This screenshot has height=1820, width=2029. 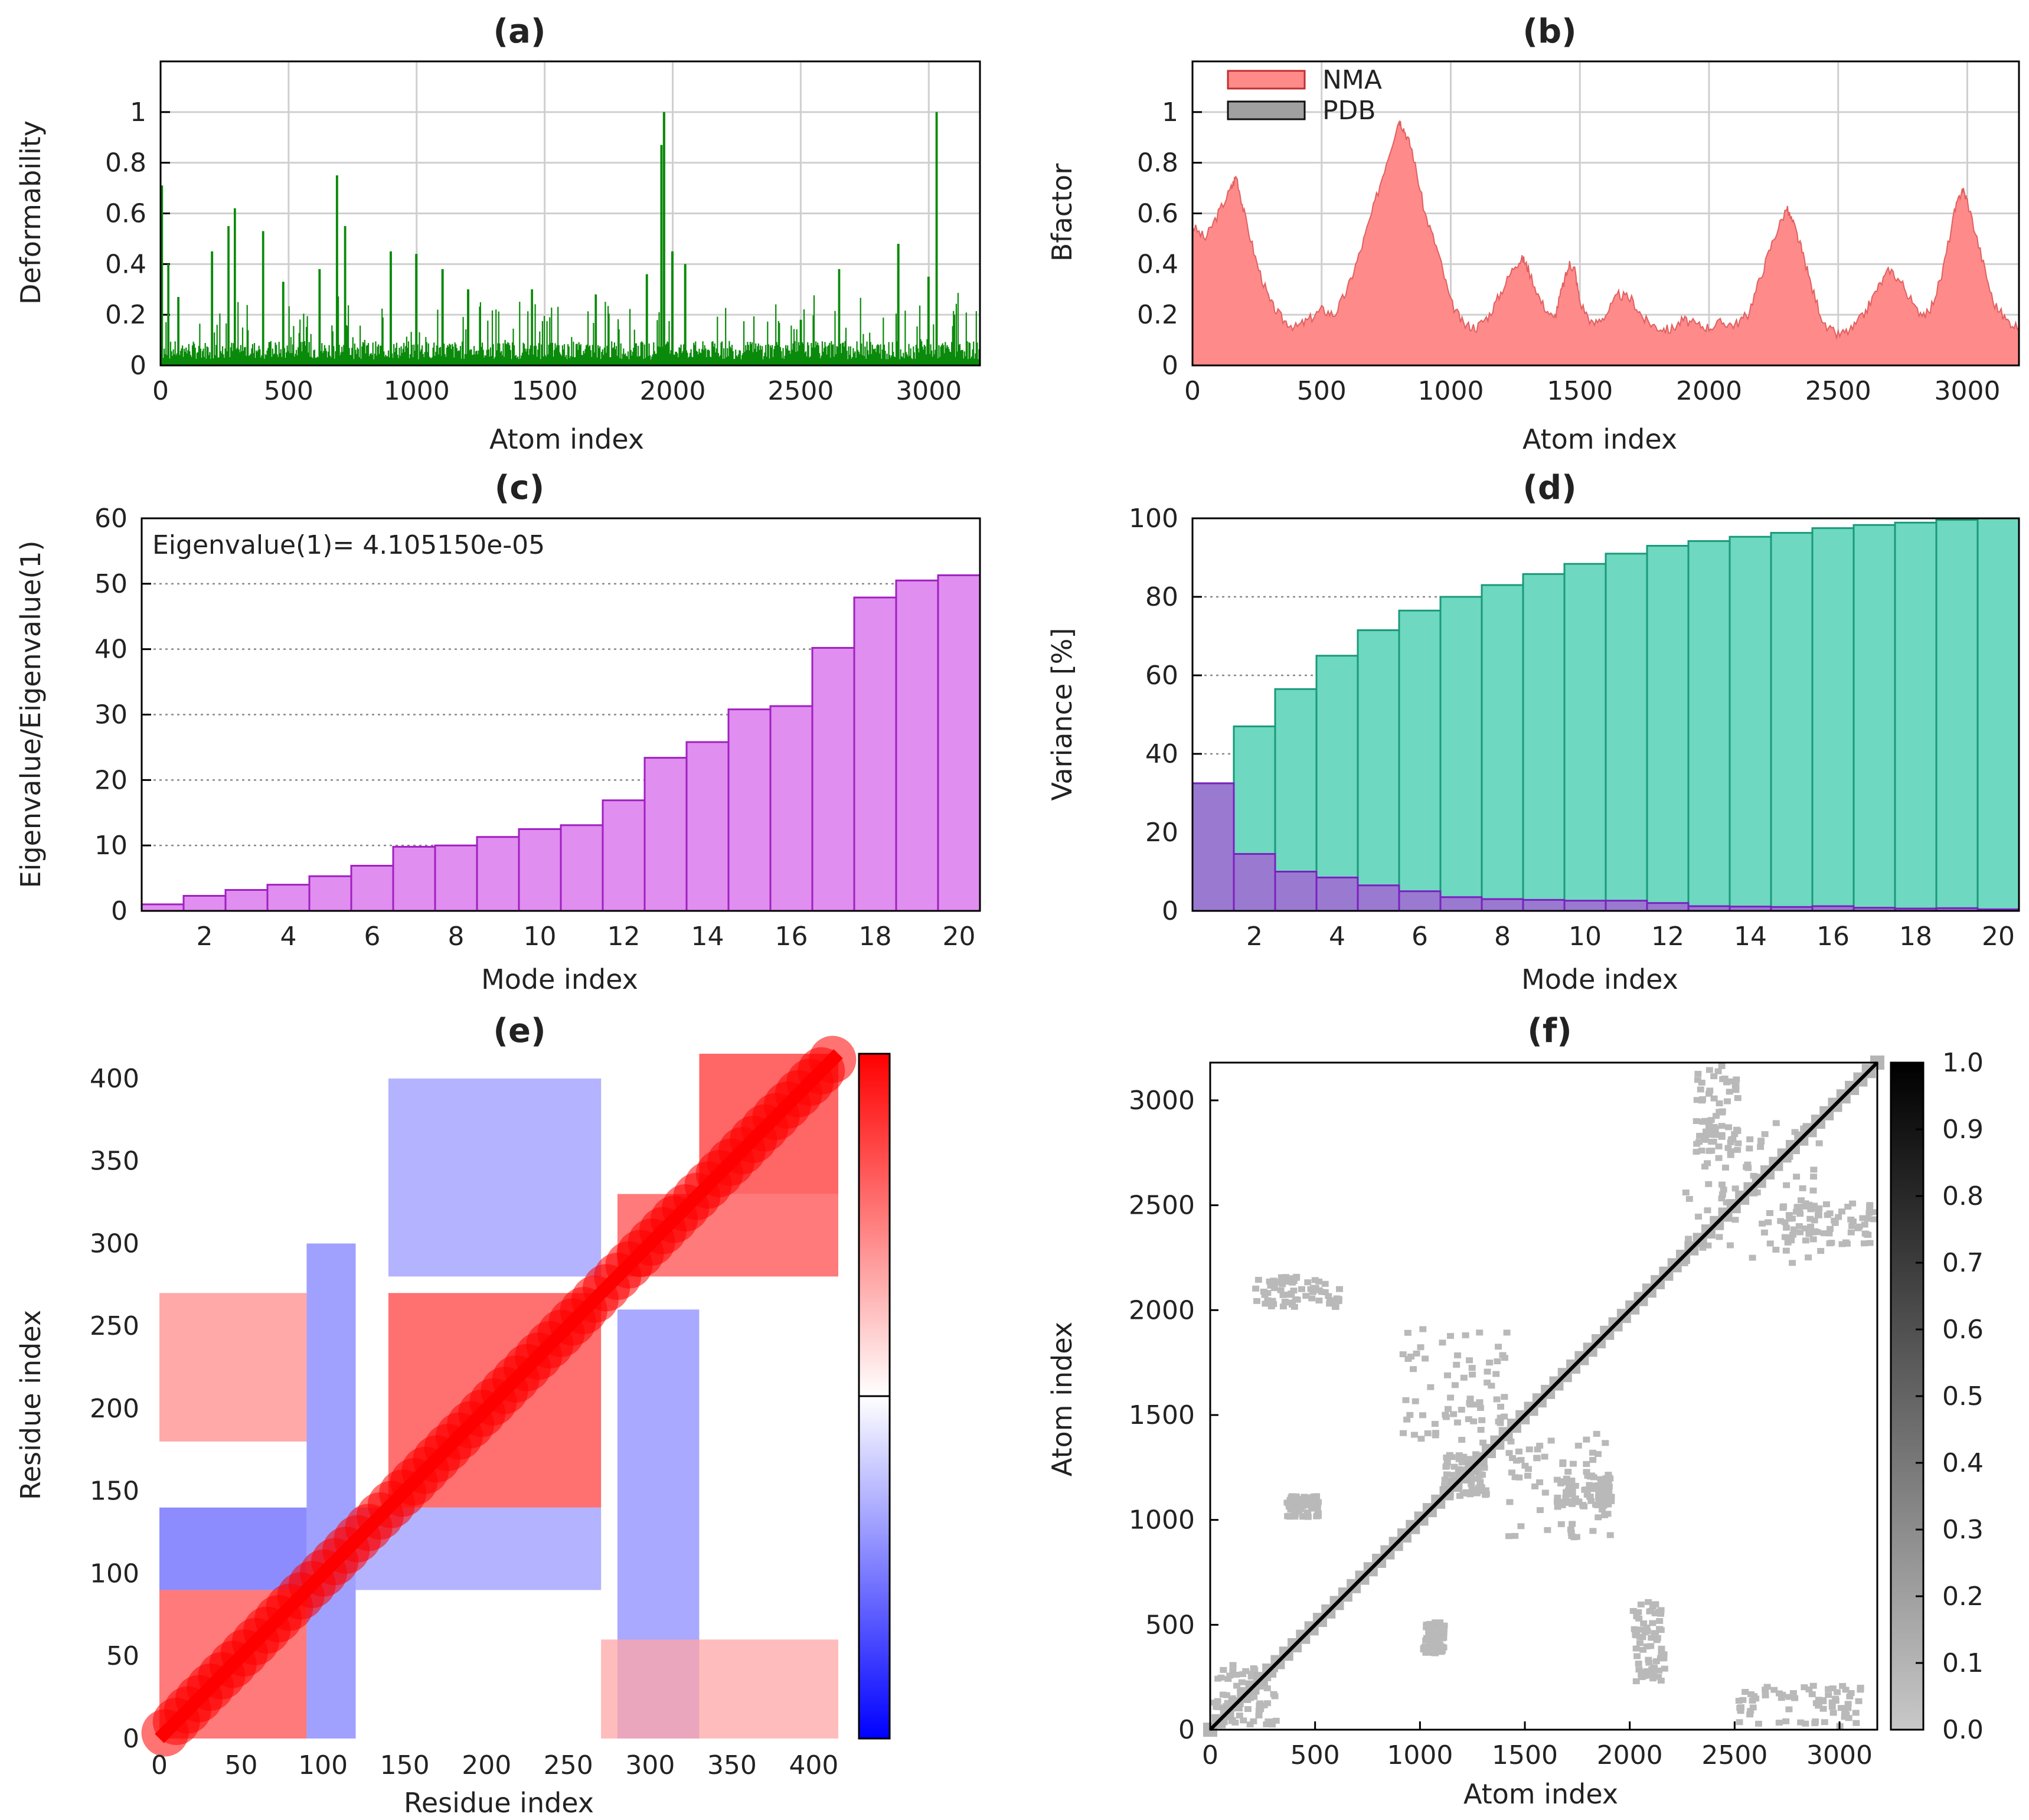 What do you see at coordinates (1585, 937) in the screenshot?
I see `tick-label-x: 10` at bounding box center [1585, 937].